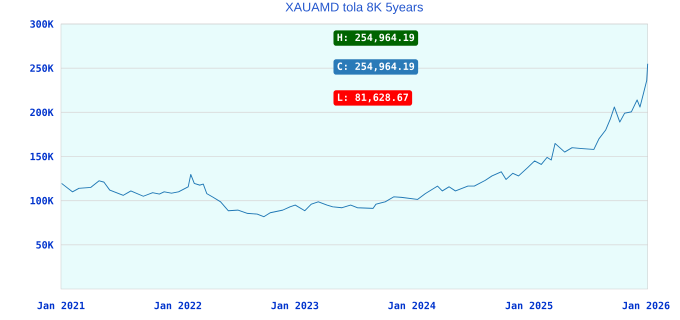 Image resolution: width=680 pixels, height=320 pixels. Describe the element at coordinates (375, 38) in the screenshot. I see `annotation: H: 254,964.19` at that location.